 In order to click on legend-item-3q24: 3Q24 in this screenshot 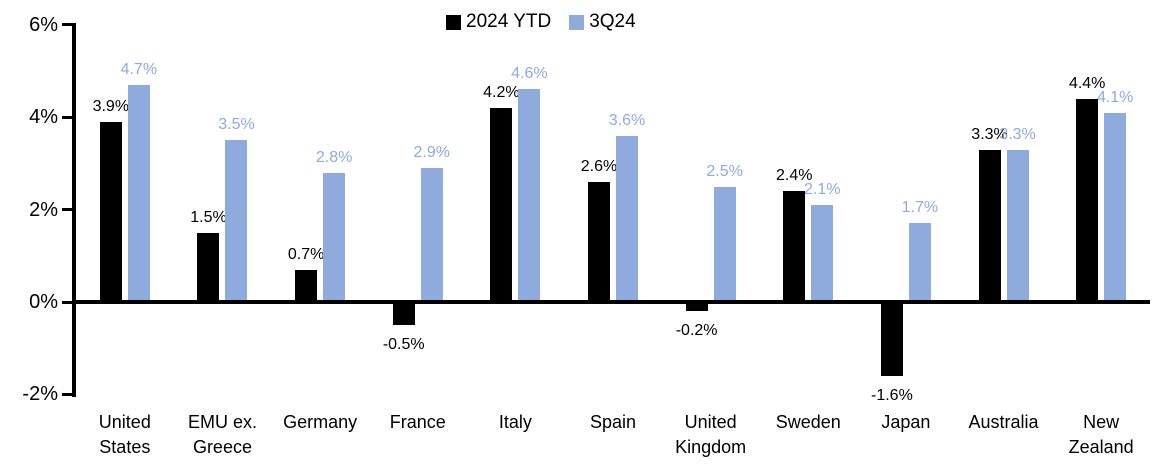, I will do `click(602, 22)`.